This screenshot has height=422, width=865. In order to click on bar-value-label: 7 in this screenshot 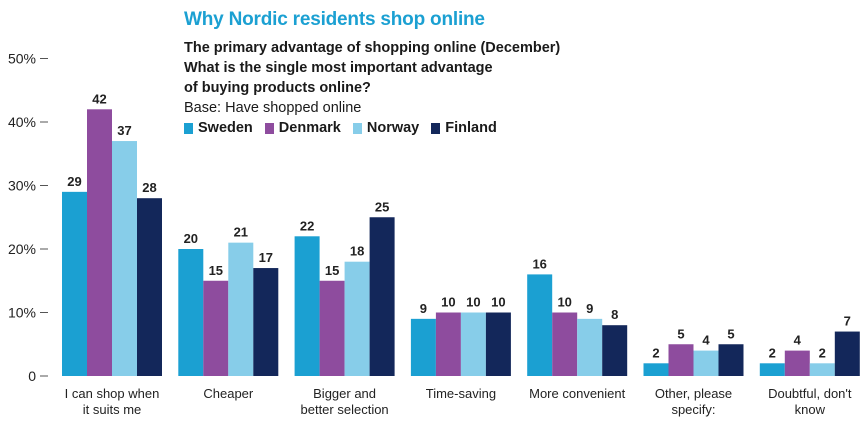, I will do `click(847, 321)`.